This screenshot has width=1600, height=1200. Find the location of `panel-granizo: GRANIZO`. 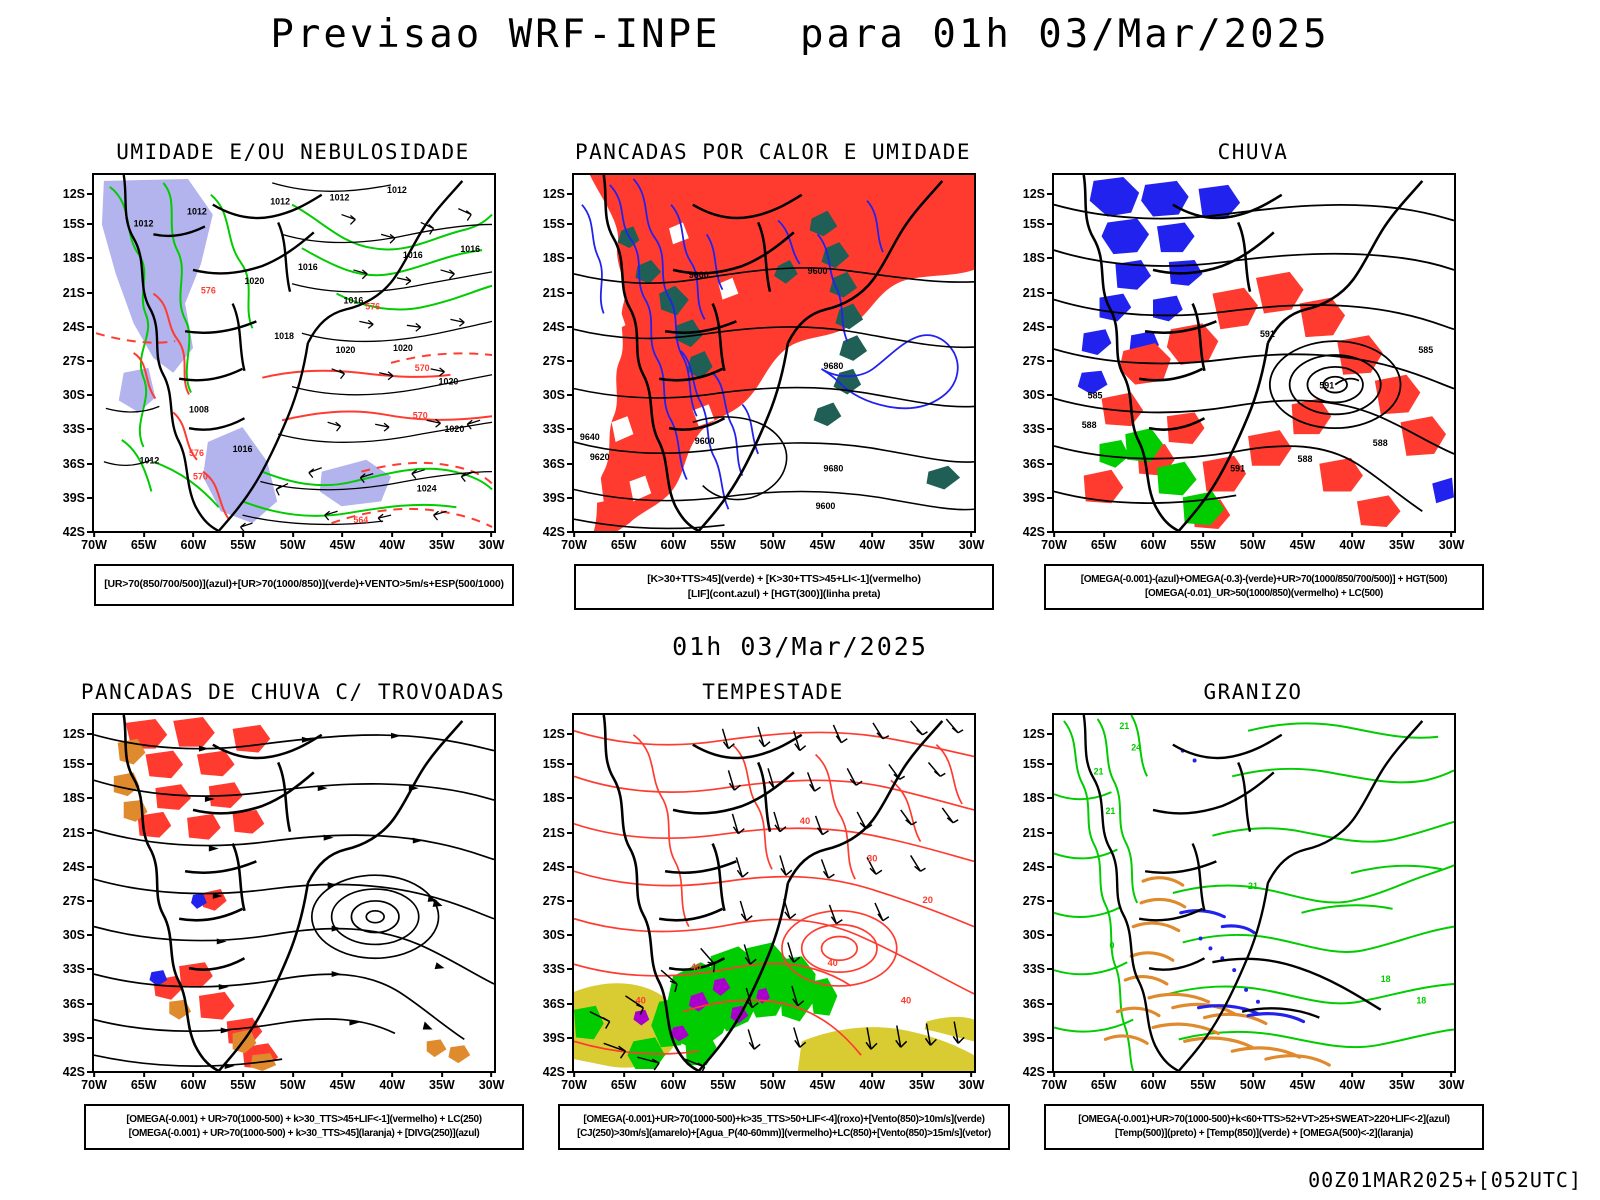

panel-granizo: GRANIZO is located at coordinates (1253, 915).